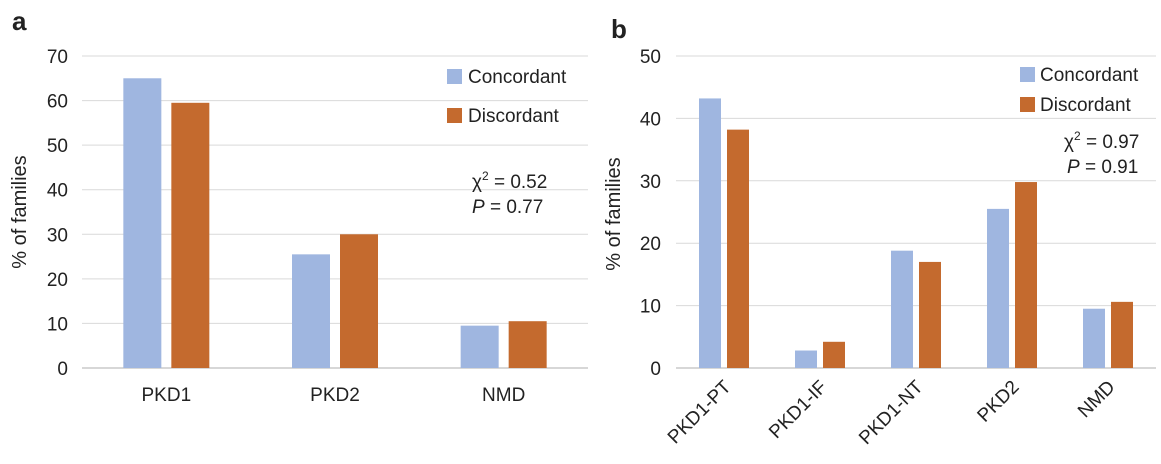  I want to click on panel-a-chi-square: χ2 = 0.52, so click(509, 181).